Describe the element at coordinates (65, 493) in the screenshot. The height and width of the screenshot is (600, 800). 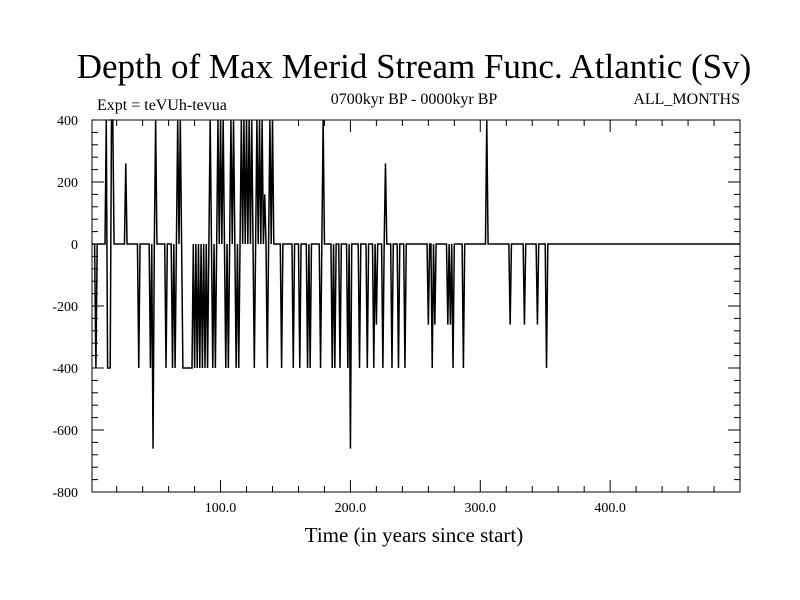
I see `y-tick-label: -800` at that location.